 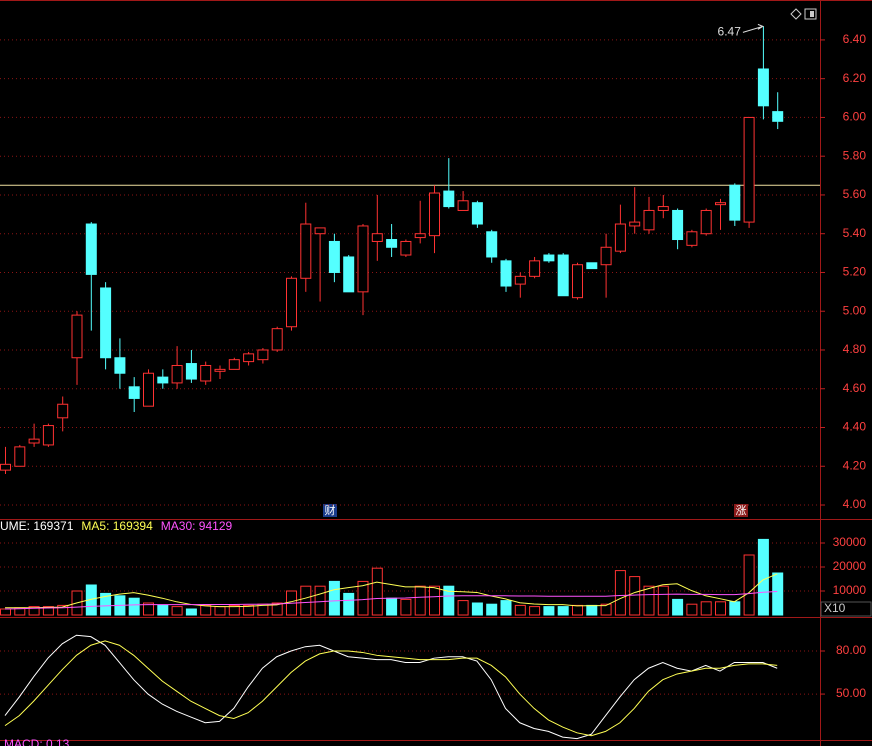 I want to click on top-icons, so click(x=803, y=14).